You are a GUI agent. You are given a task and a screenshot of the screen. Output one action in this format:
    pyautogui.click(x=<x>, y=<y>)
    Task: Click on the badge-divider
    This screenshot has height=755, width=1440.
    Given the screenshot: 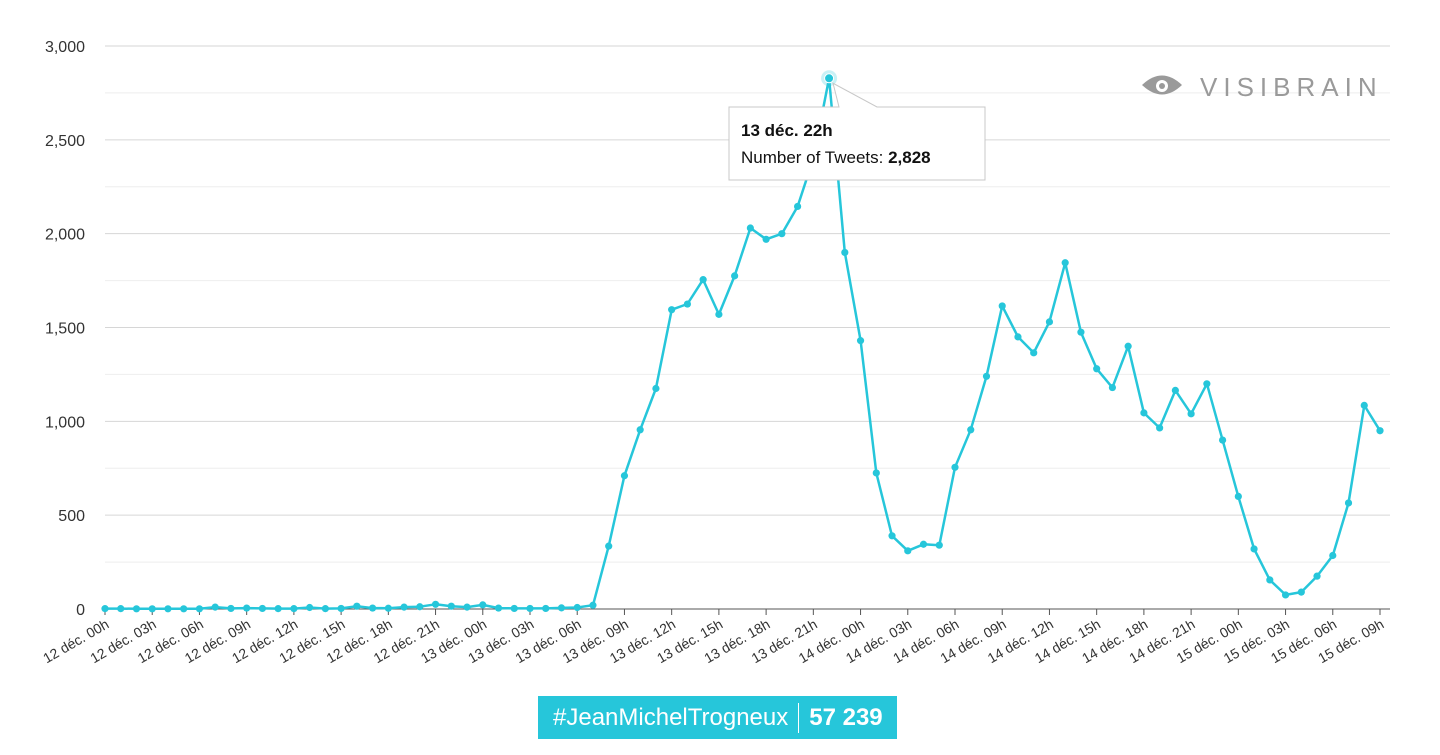 What is the action you would take?
    pyautogui.click(x=799, y=717)
    